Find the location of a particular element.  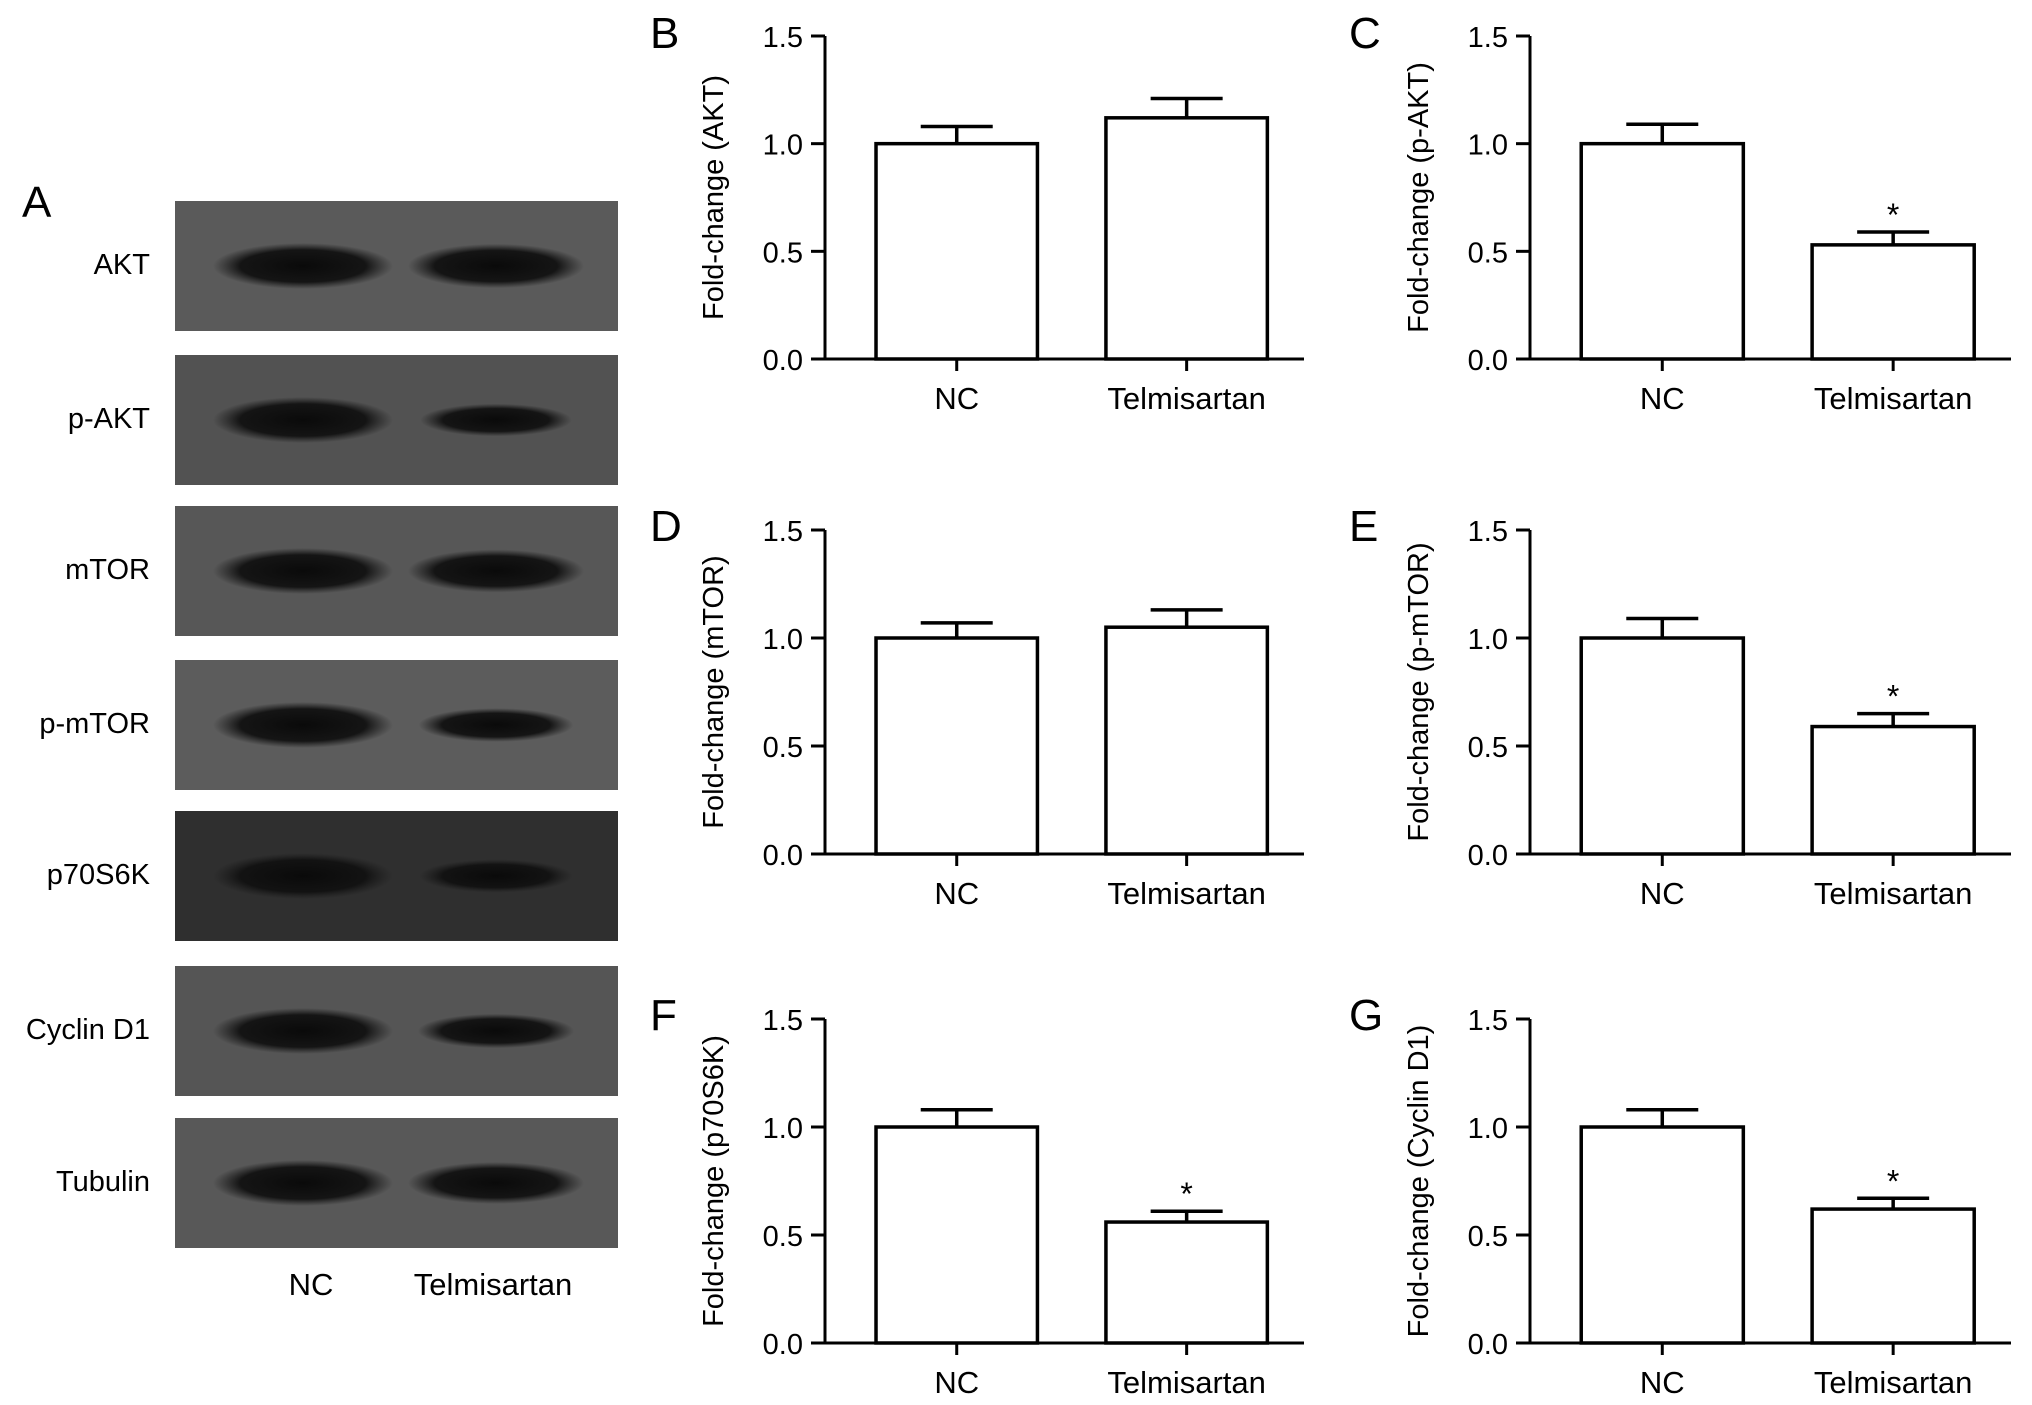

blot-label-p-mtor: p-mTOR is located at coordinates (94, 724).